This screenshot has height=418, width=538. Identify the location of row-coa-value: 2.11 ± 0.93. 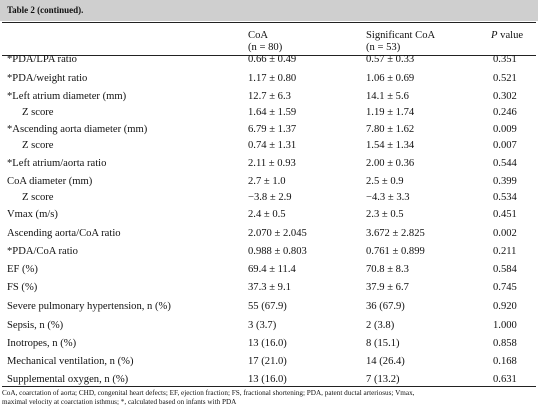
(272, 163).